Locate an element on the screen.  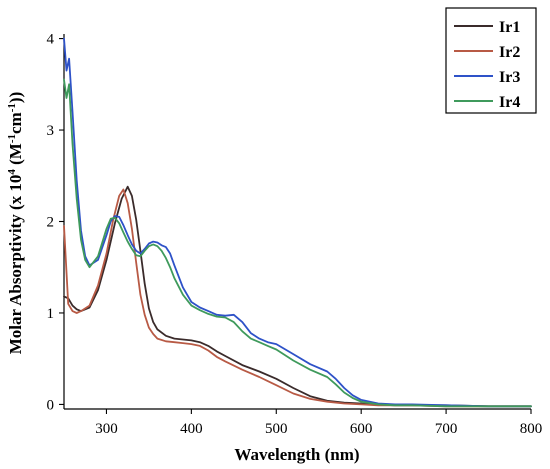
y-tick-label: 4 is located at coordinates (51, 40).